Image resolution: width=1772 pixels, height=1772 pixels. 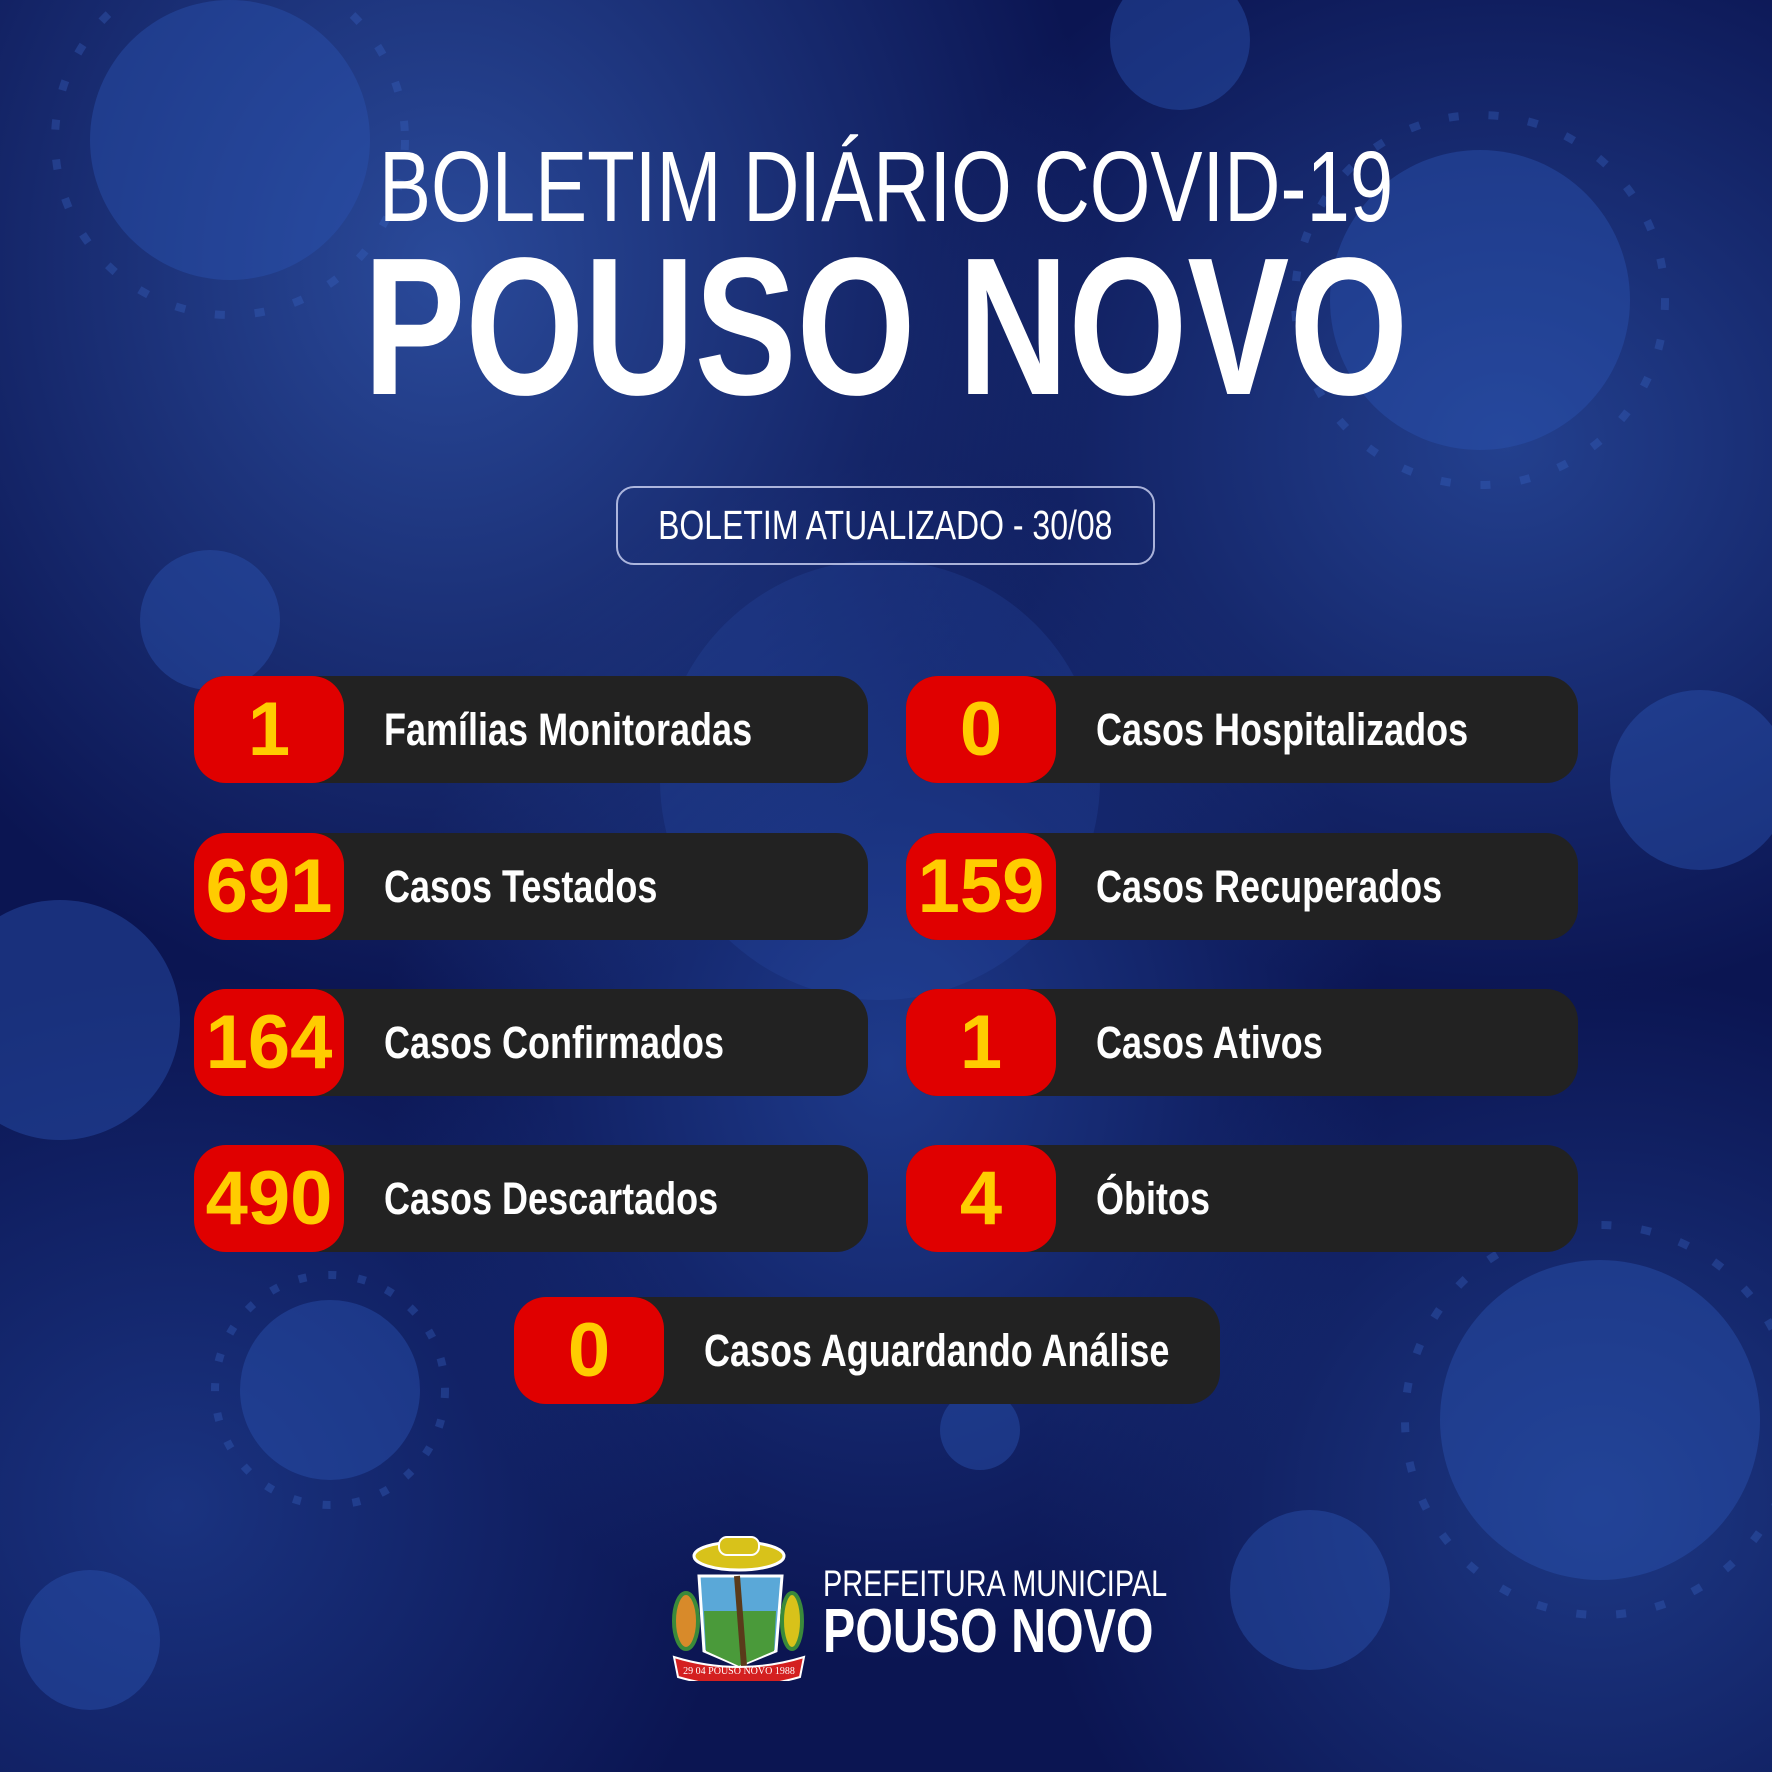 I want to click on crest-ribbon-text: 29 04 POUSO NOVO 1988, so click(x=739, y=1671).